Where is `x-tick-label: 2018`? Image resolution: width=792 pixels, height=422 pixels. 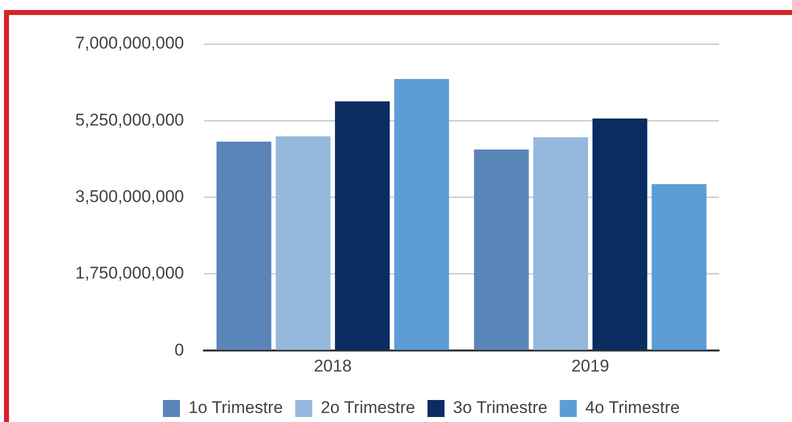
x-tick-label: 2018 is located at coordinates (333, 366).